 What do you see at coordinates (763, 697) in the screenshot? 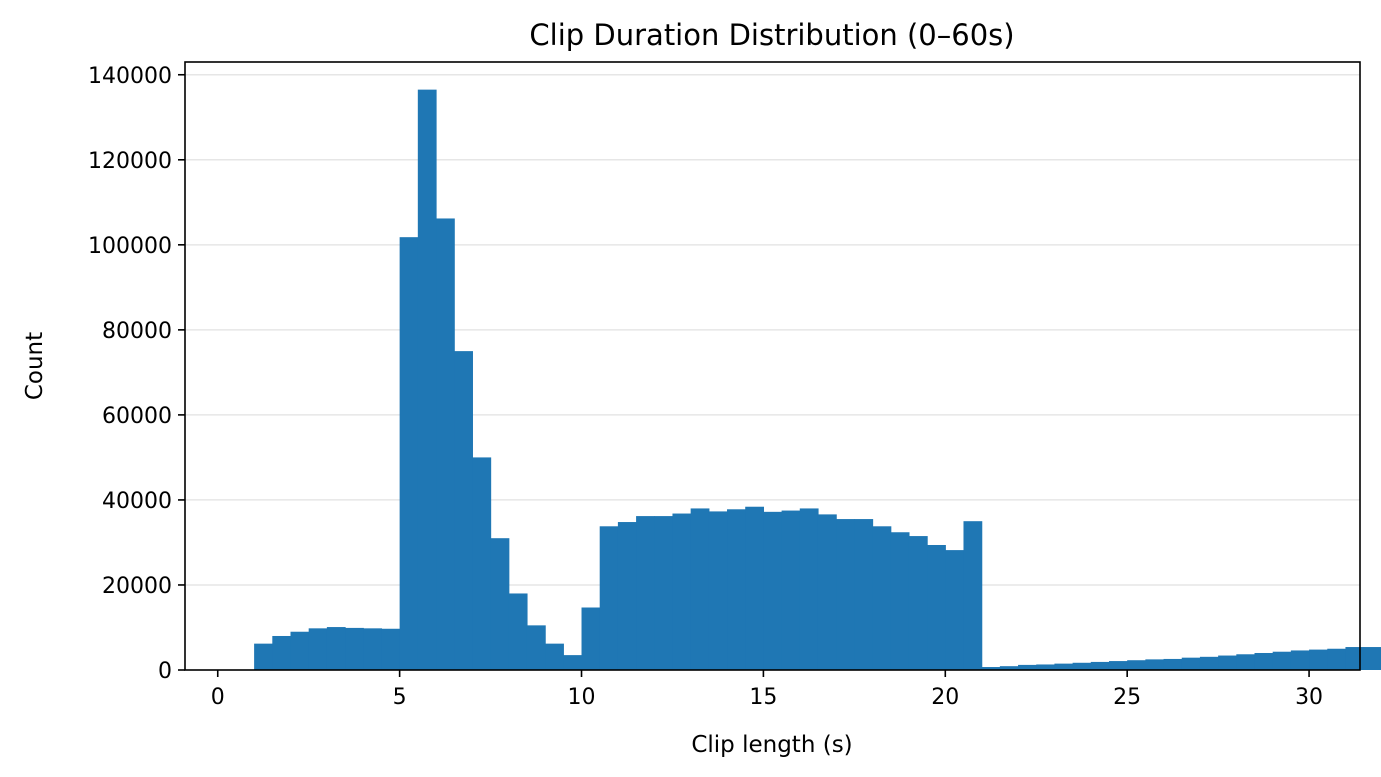
I see `x-tick-label: 15` at bounding box center [763, 697].